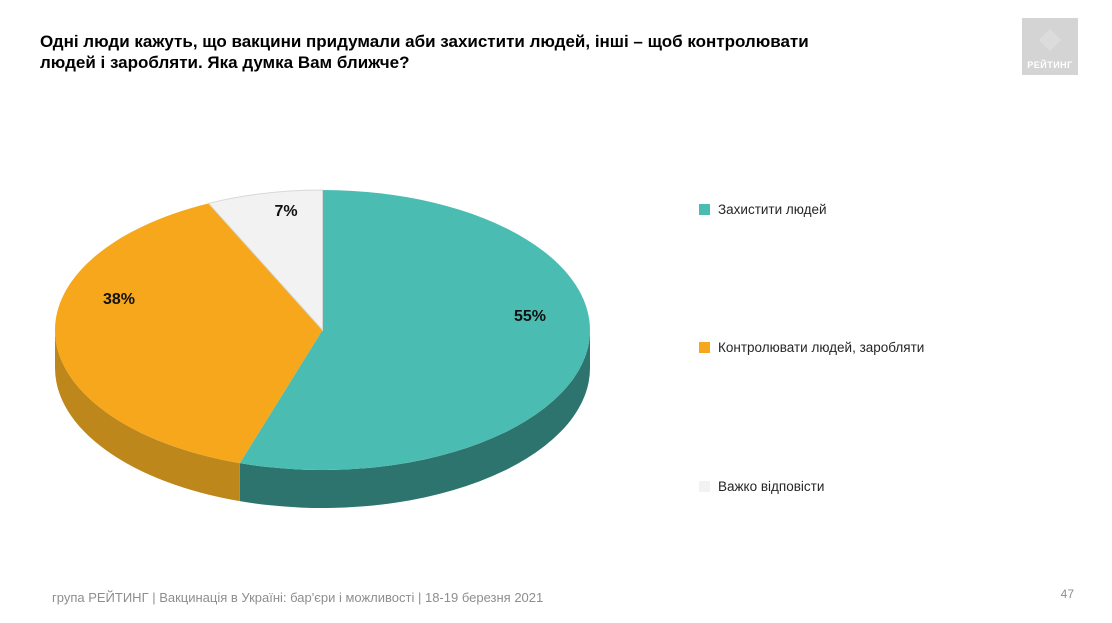  What do you see at coordinates (1050, 65) in the screenshot?
I see `rating-logo-text: РЕЙТИНГ` at bounding box center [1050, 65].